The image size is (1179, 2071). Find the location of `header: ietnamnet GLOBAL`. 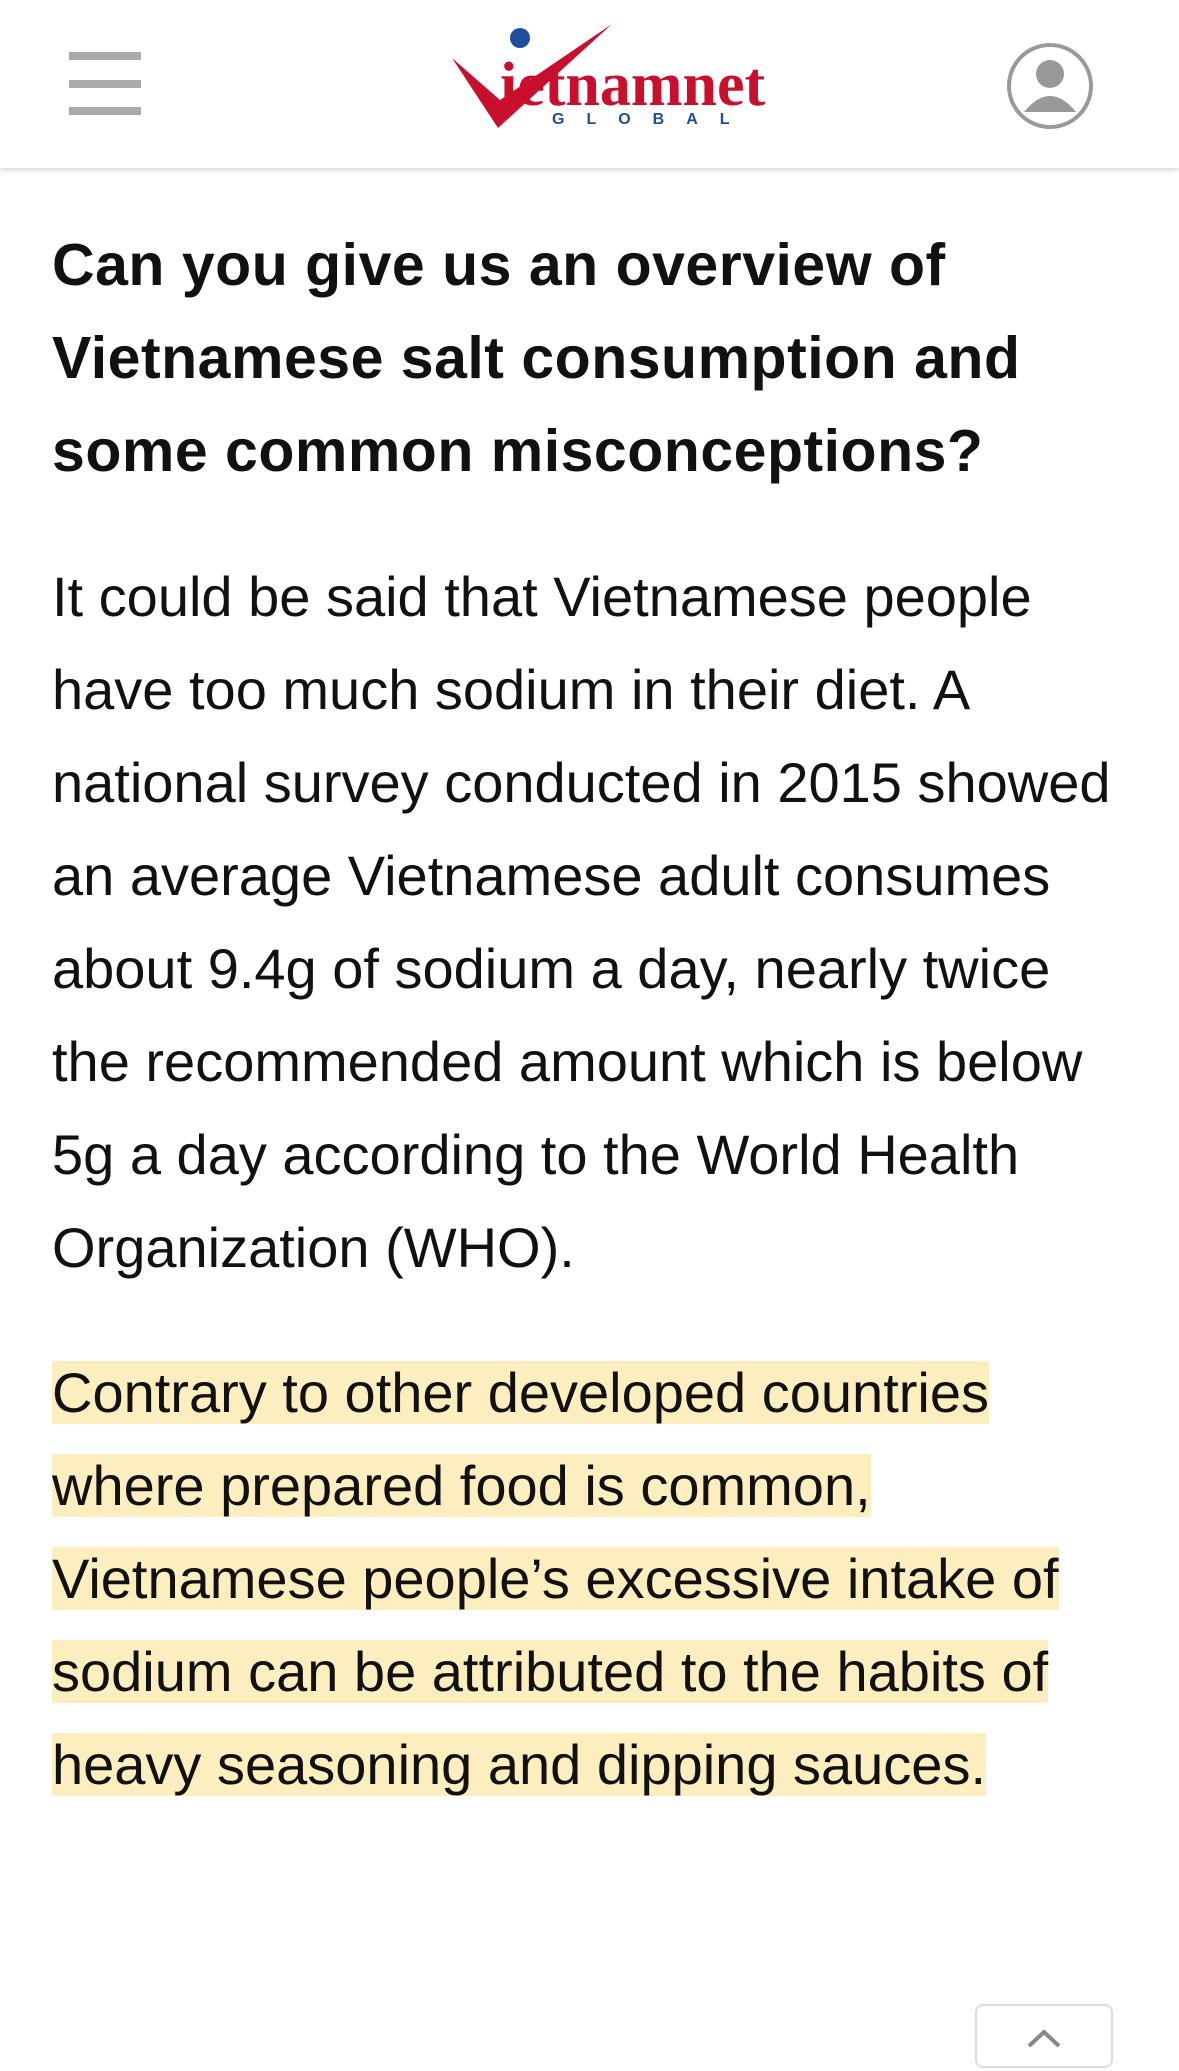

header: ietnamnet GLOBAL is located at coordinates (589, 84).